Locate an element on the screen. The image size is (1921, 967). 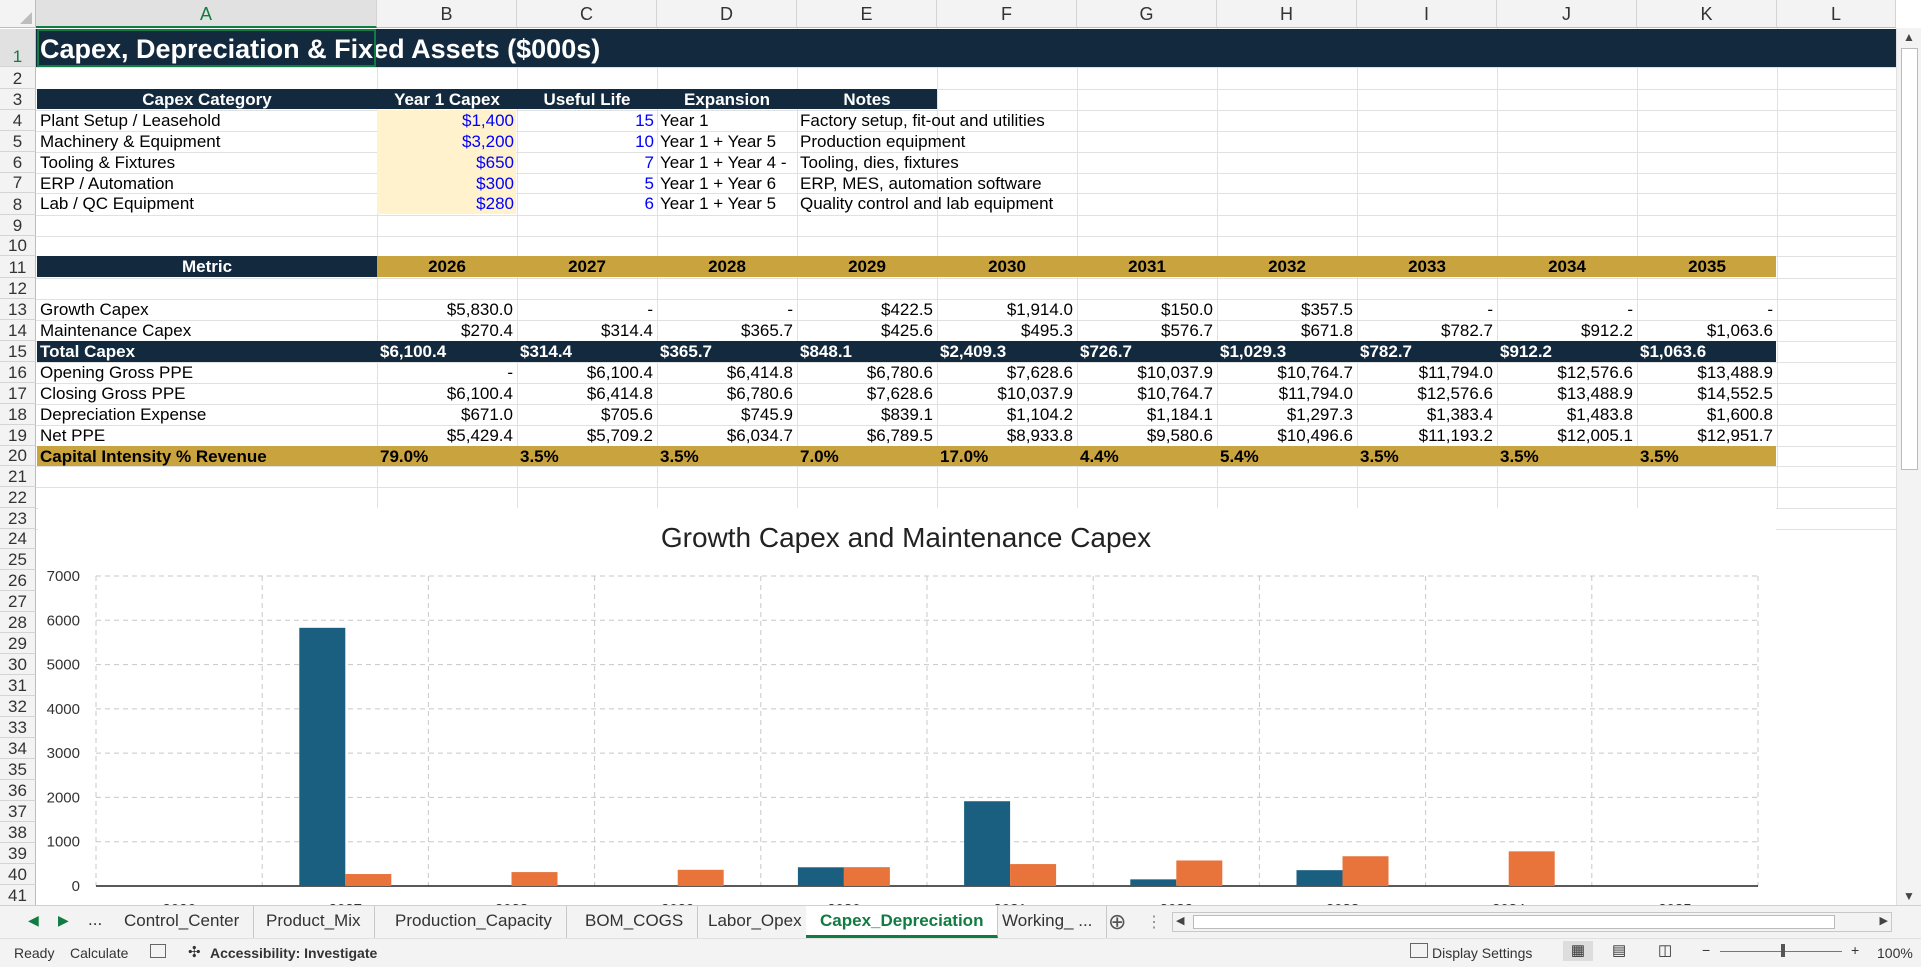
year-header-2030: 2030 is located at coordinates (1007, 266).